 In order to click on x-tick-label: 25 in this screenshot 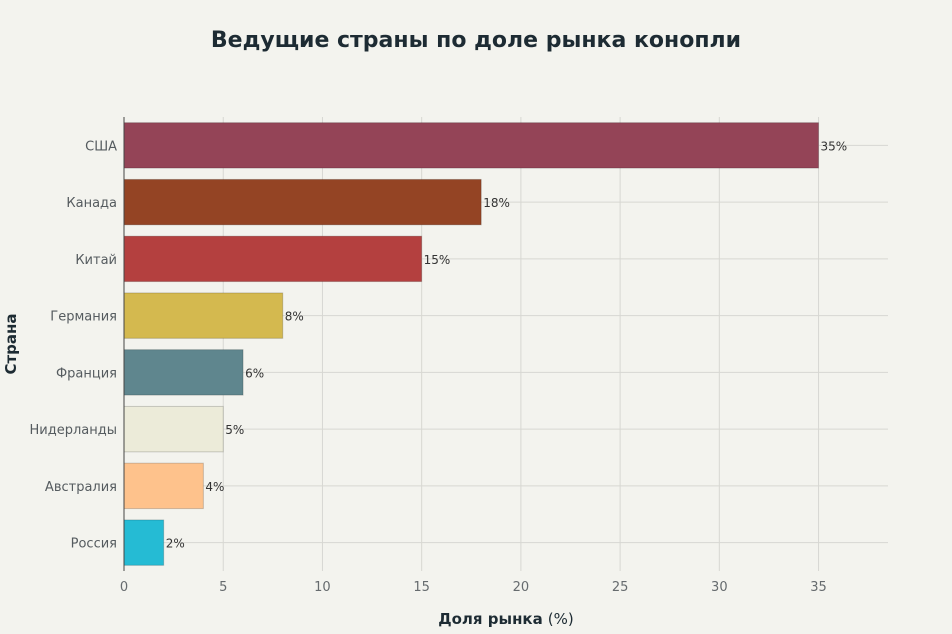, I will do `click(620, 587)`.